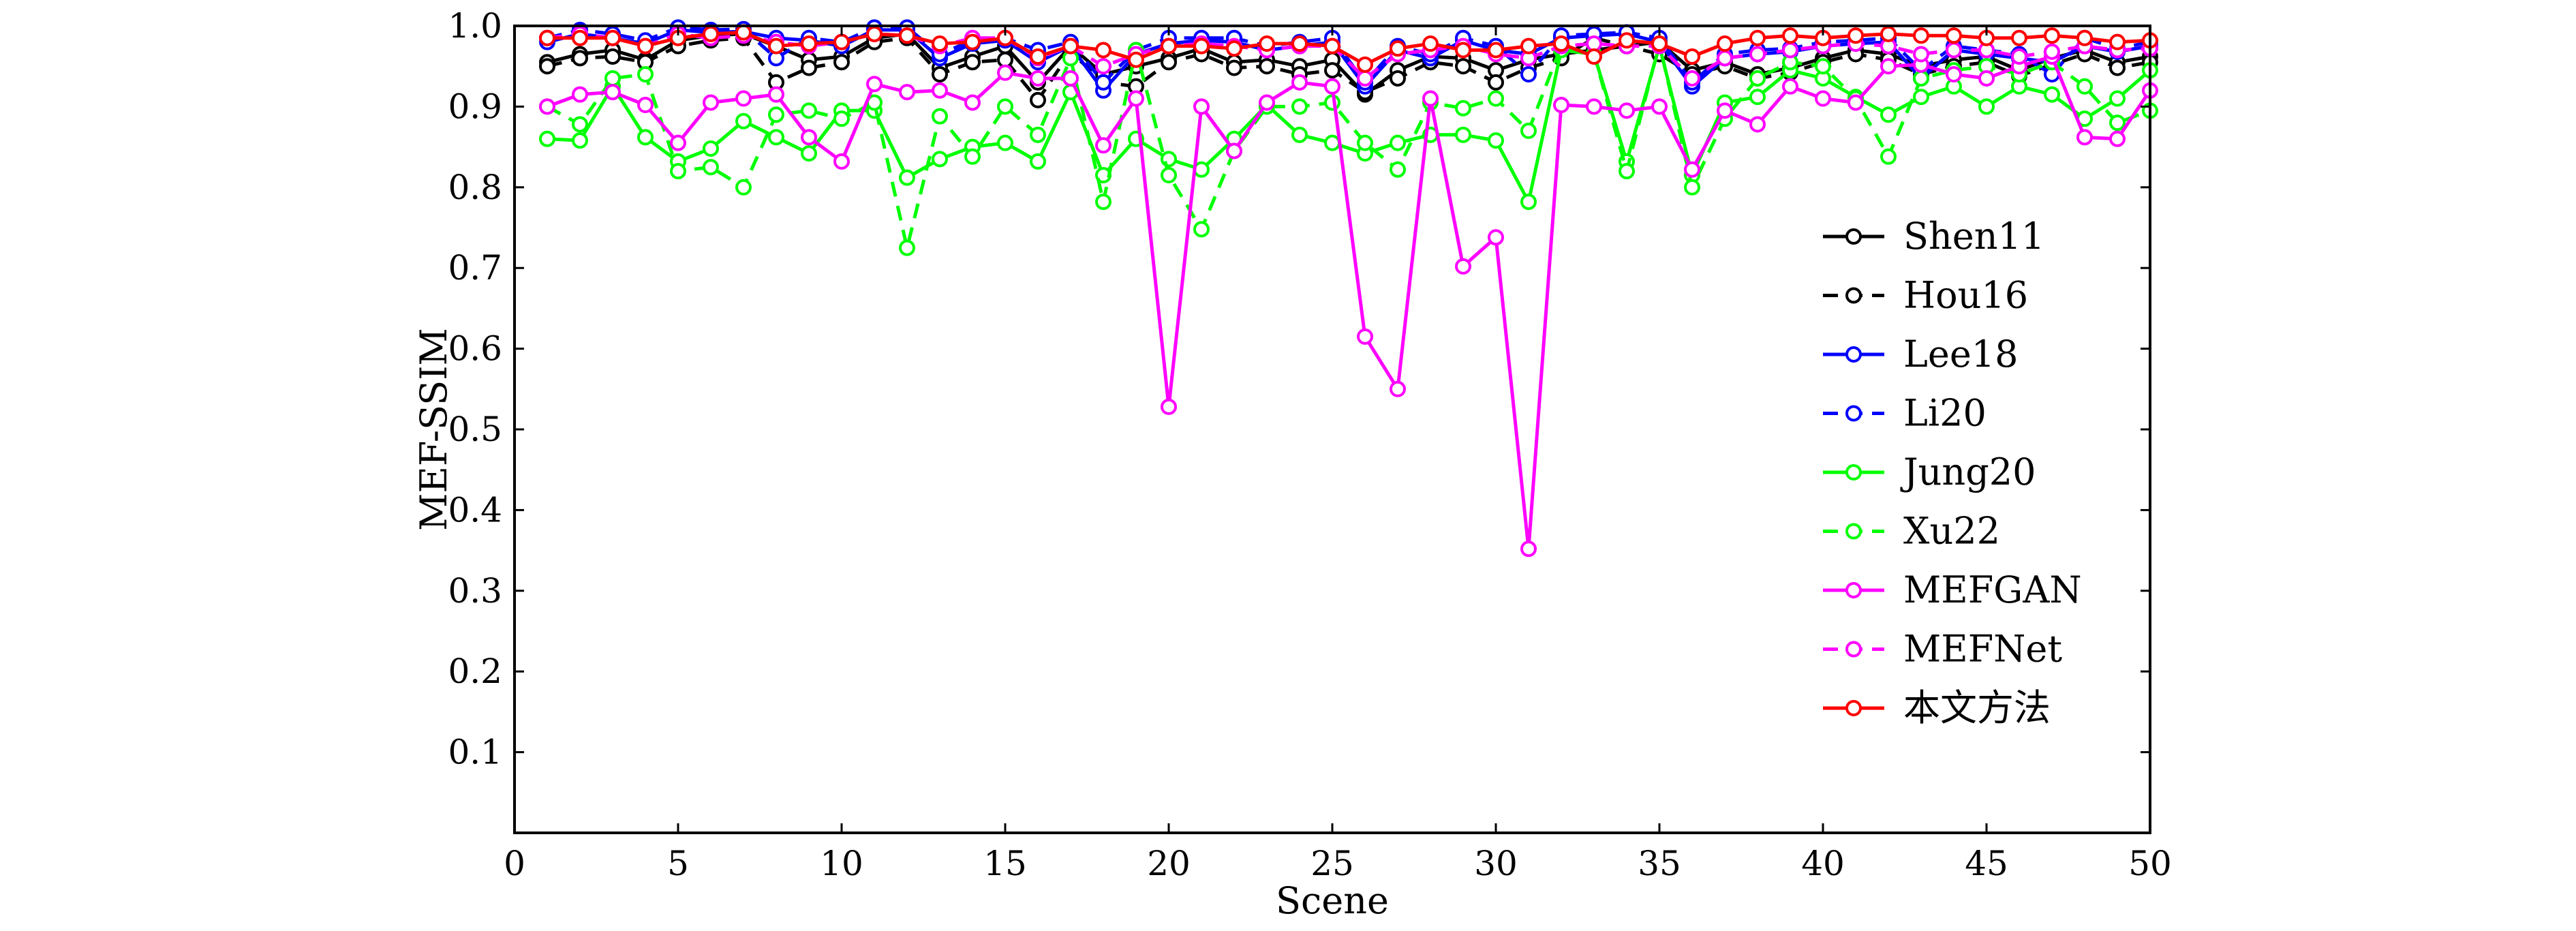  Describe the element at coordinates (1348, 48) in the screenshot. I see `series-本文方法` at that location.